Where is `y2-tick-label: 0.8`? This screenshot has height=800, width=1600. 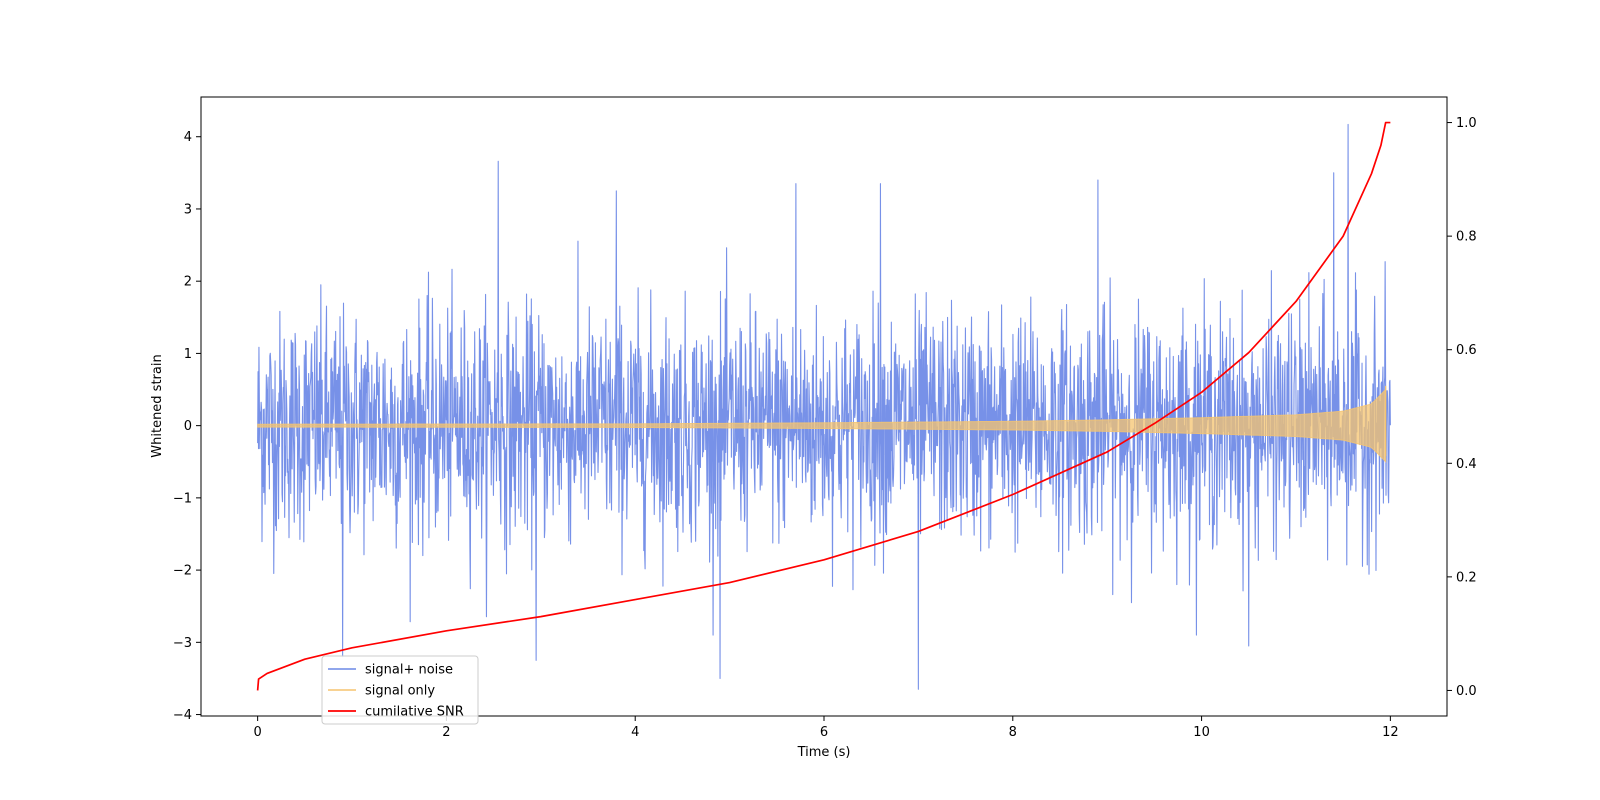 y2-tick-label: 0.8 is located at coordinates (1466, 237).